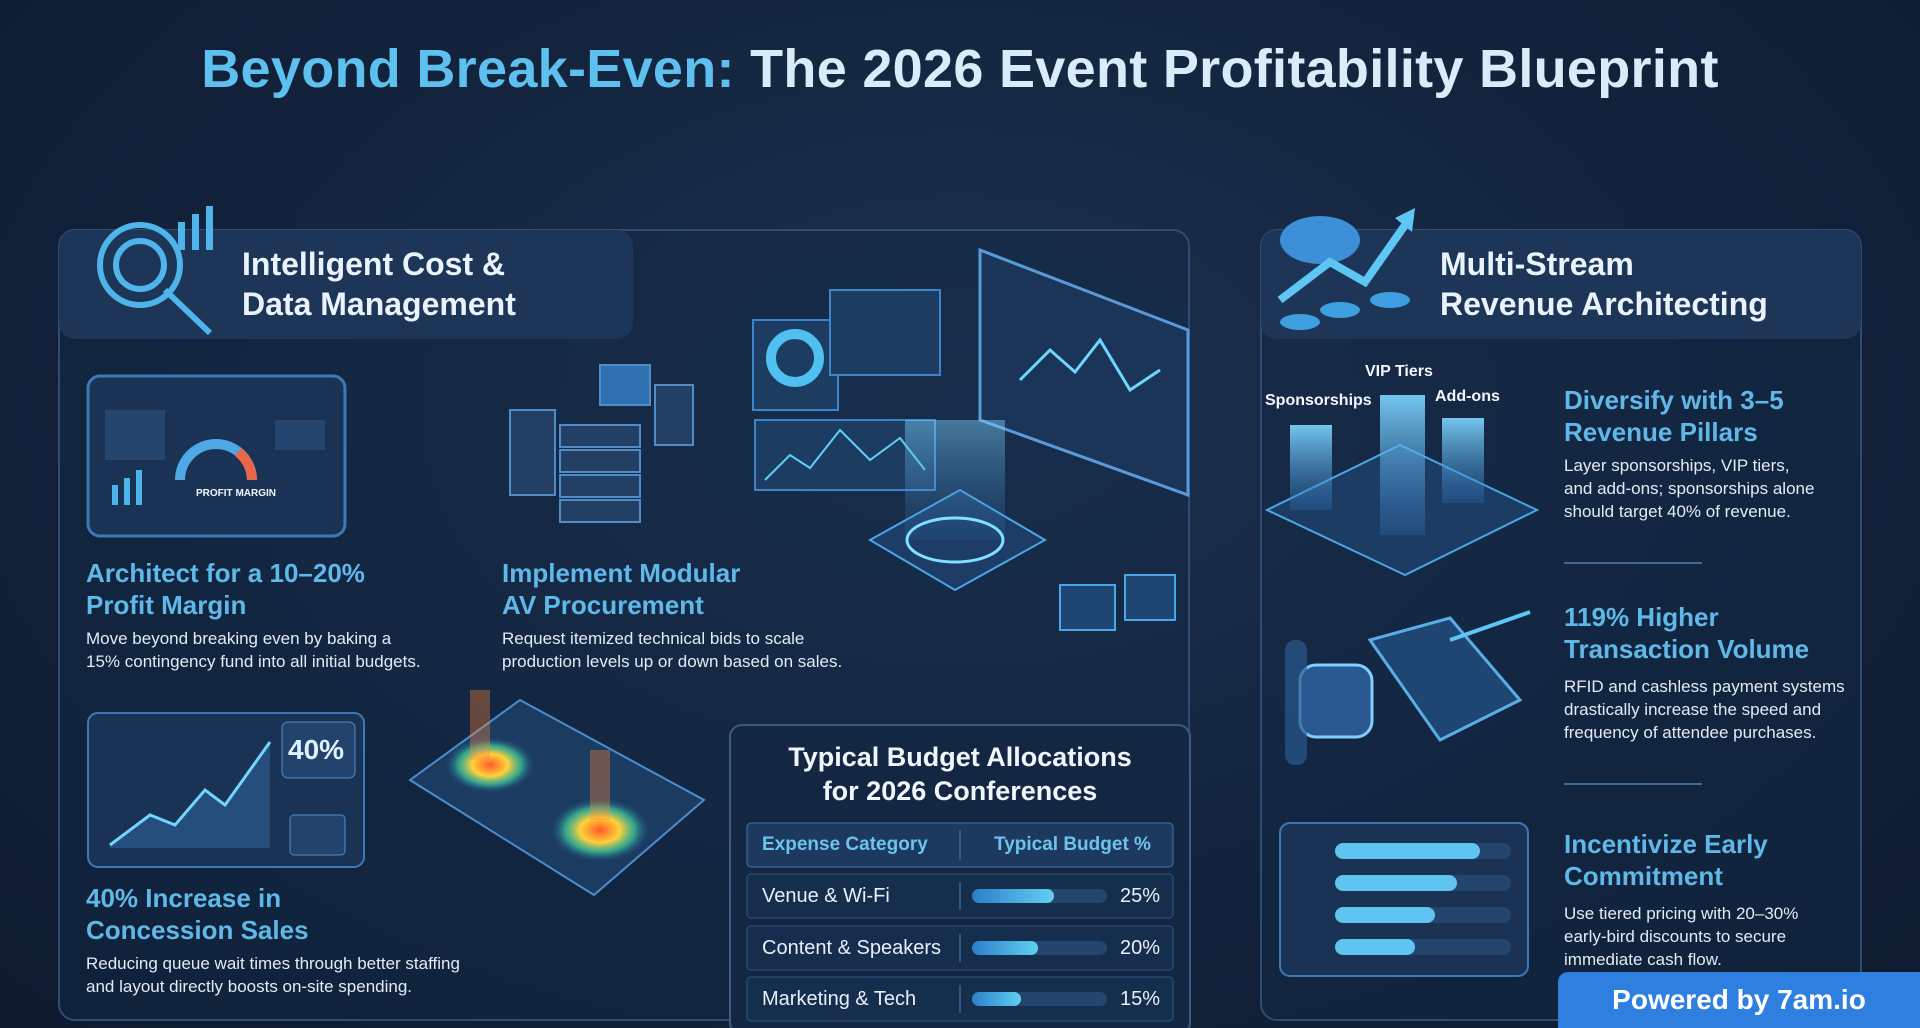 The width and height of the screenshot is (1920, 1028). Describe the element at coordinates (225, 573) in the screenshot. I see `text-line: Architect for a 10–20%` at that location.